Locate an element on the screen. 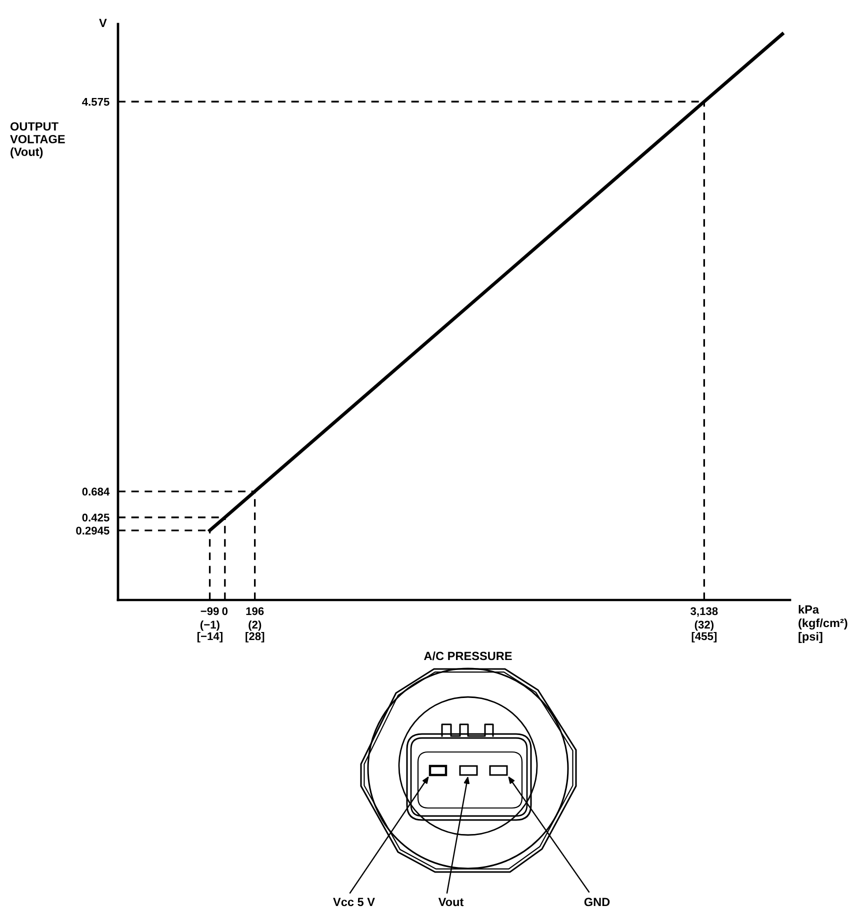 The image size is (864, 912). x-tick-label: 196 is located at coordinates (255, 611).